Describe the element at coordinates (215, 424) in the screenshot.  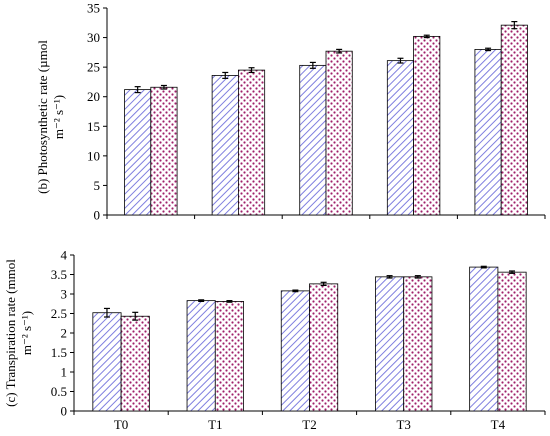
I see `x-category-label: T1` at that location.